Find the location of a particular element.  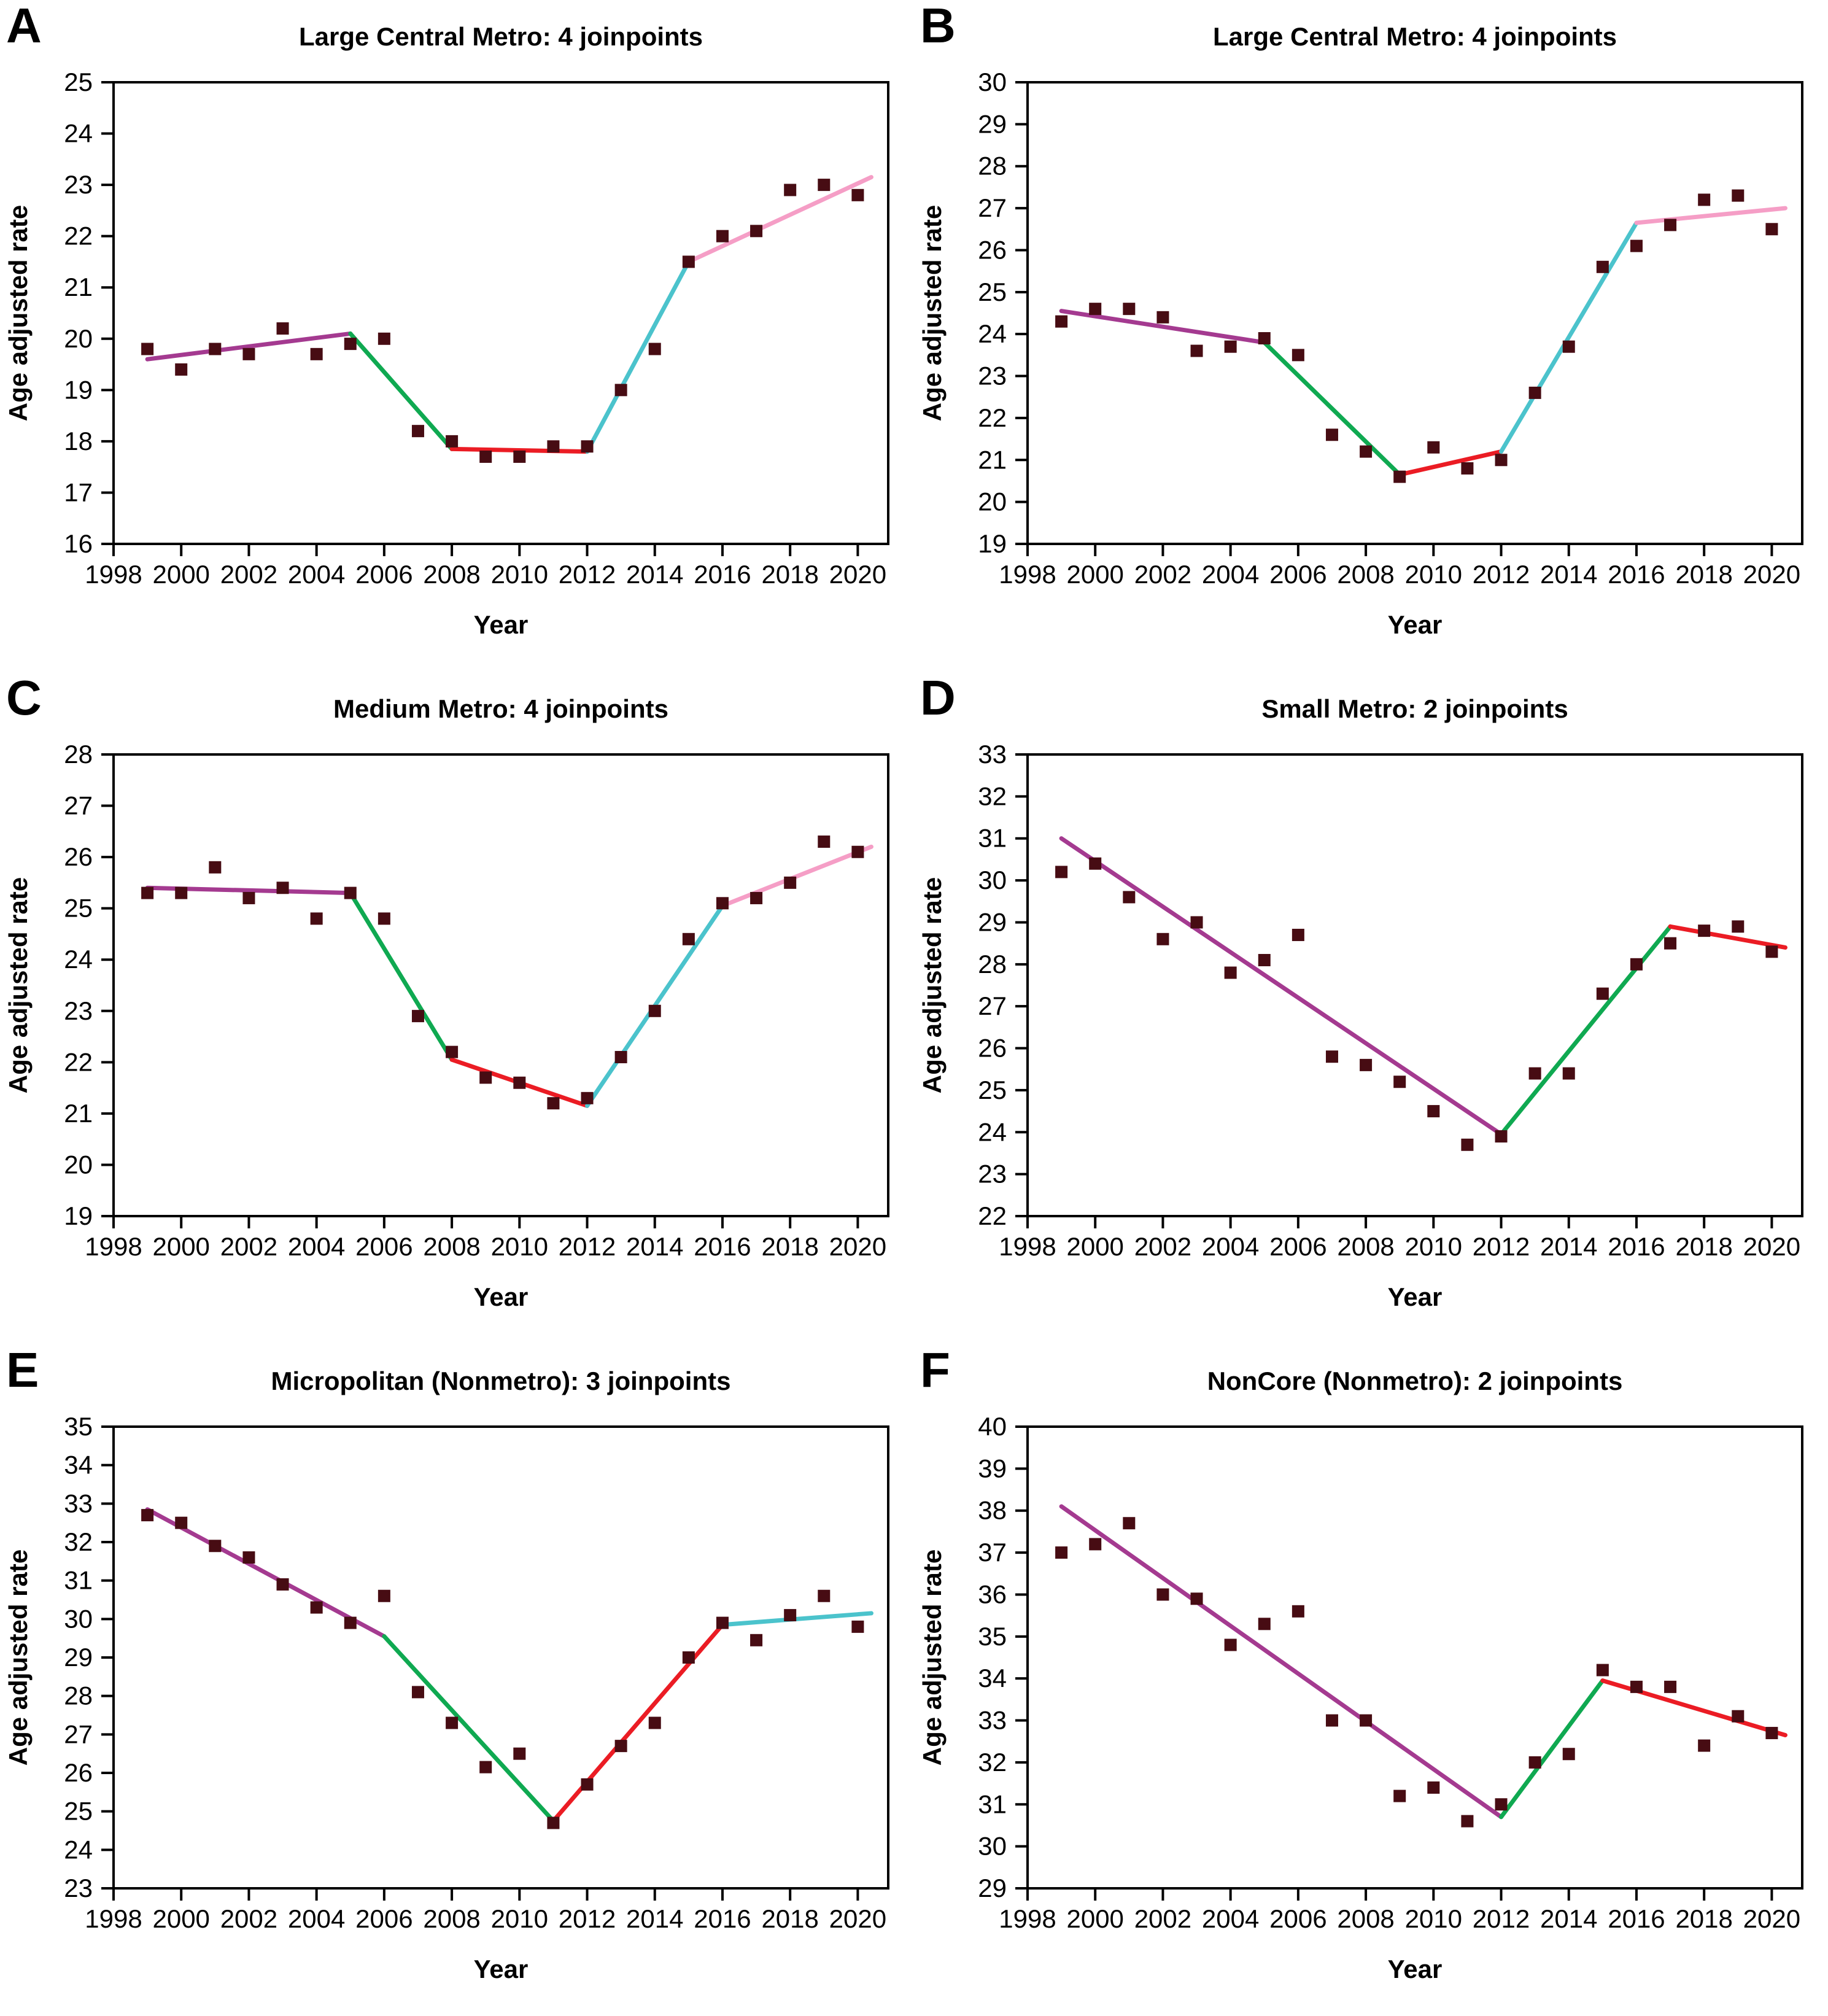

x-tick-label: 2002 is located at coordinates (249, 1918).